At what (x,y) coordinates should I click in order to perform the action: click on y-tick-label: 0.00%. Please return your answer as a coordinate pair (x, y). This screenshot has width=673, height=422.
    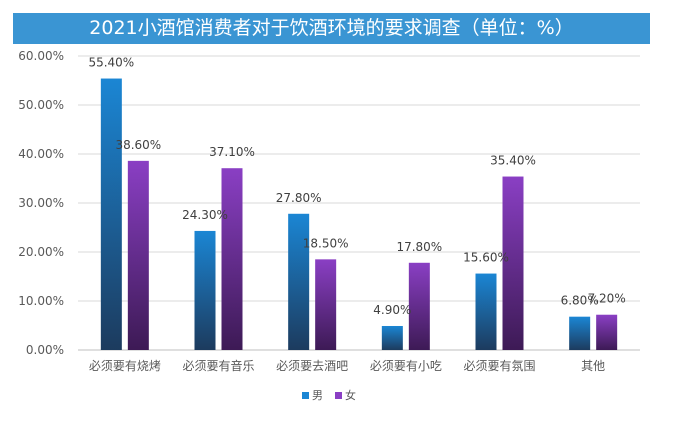
    Looking at the image, I should click on (45, 350).